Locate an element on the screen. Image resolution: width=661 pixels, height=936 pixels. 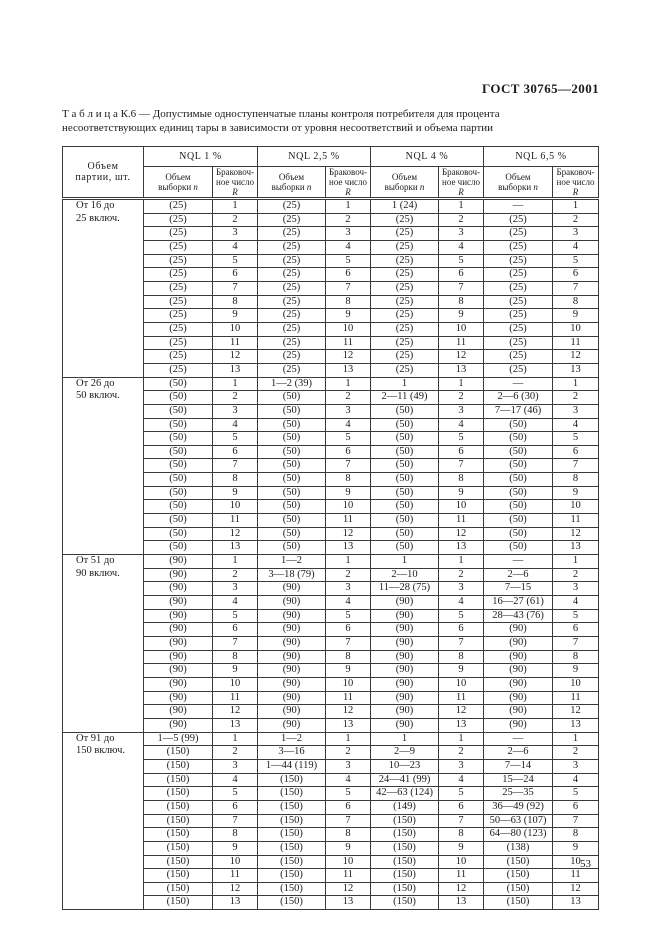
table-row: (50) 9 (50) 9 (50) 9 (50) 9 is located at coordinates (331, 493).